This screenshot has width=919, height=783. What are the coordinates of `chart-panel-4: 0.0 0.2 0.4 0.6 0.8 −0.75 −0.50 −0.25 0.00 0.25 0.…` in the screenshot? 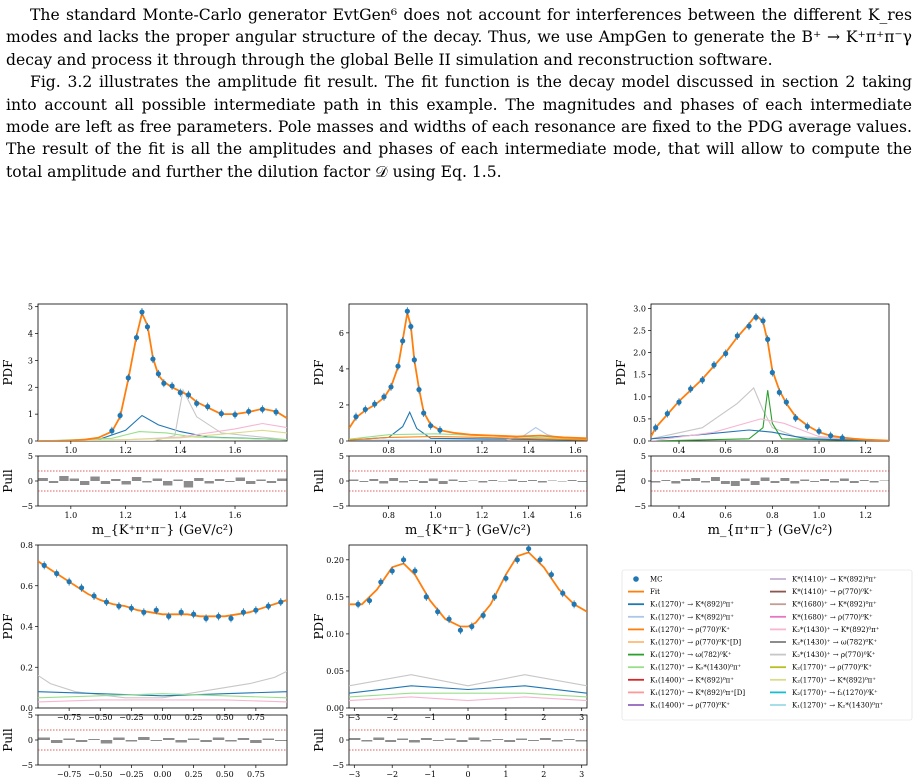 It's located at (144, 662).